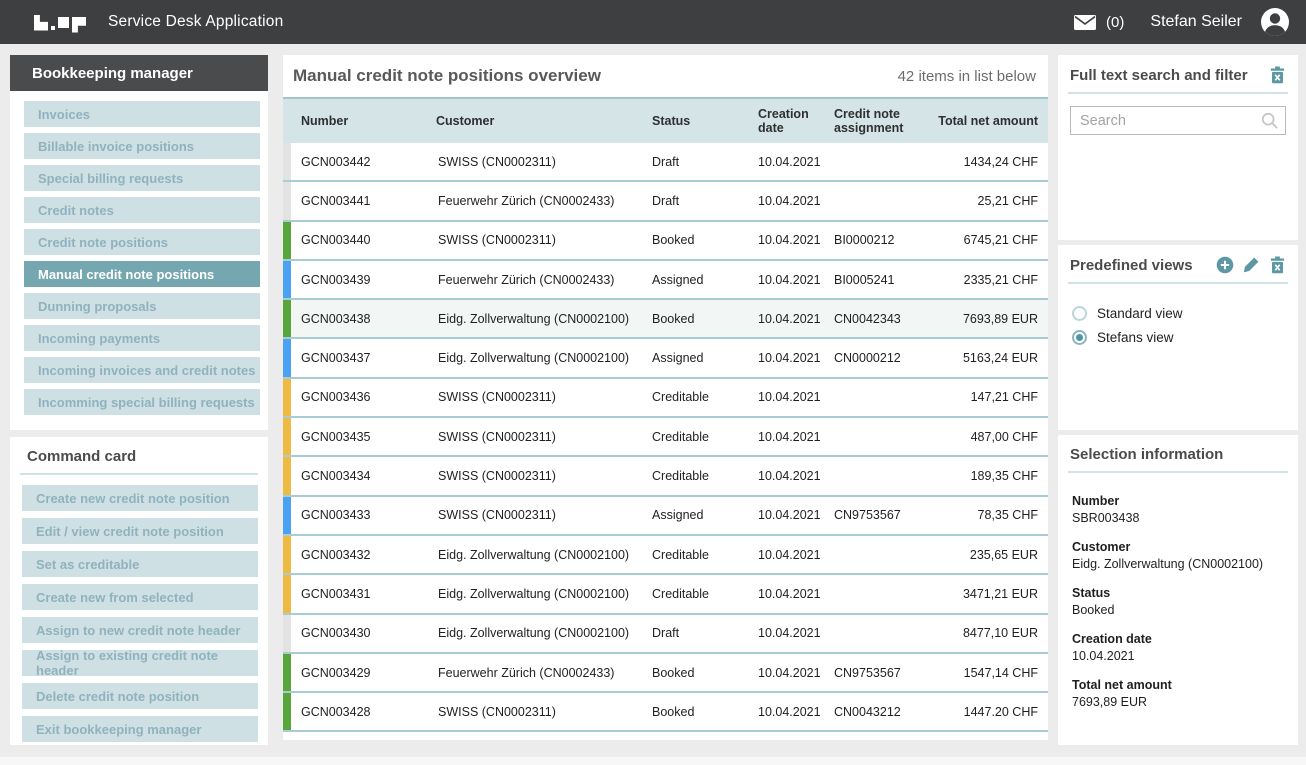  Describe the element at coordinates (1168, 564) in the screenshot. I see `selection-field-value: Eidg. Zollverwaltung (CN0002100)` at that location.